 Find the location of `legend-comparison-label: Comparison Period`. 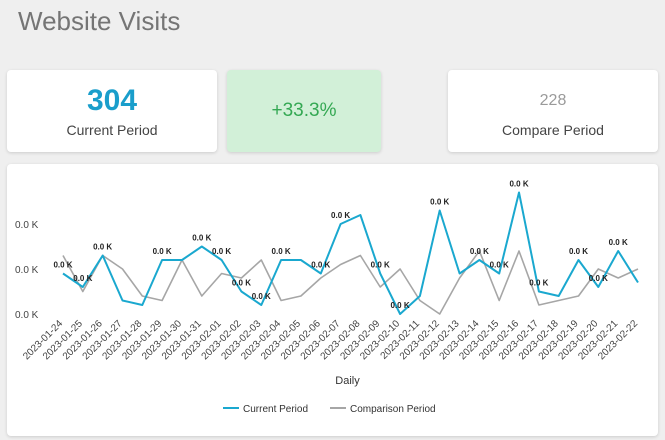

legend-comparison-label: Comparison Period is located at coordinates (393, 409).